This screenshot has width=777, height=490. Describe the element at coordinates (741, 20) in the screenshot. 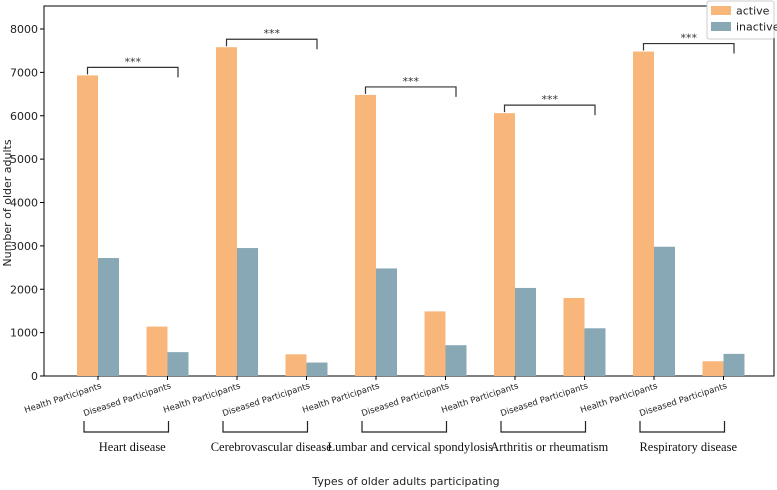

I see `legend: active inactive` at that location.